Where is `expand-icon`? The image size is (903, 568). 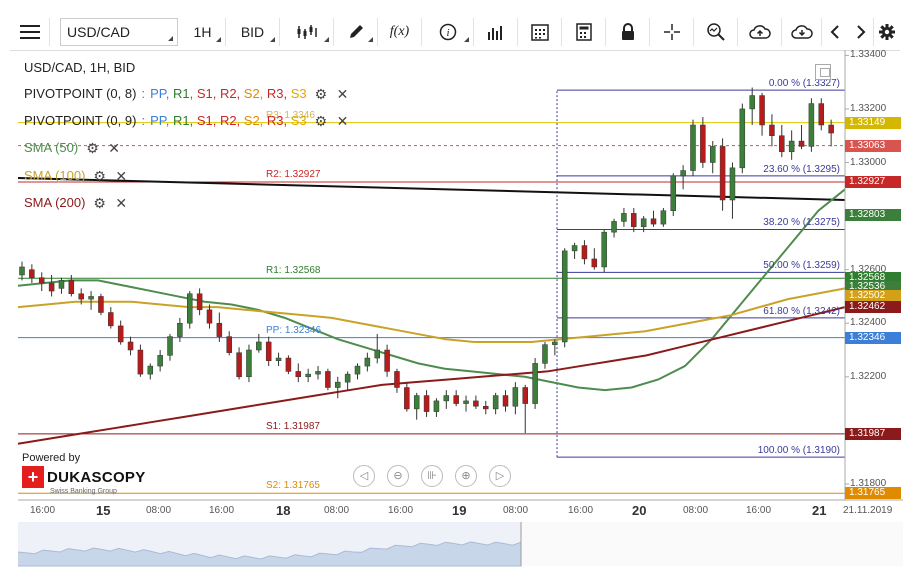 expand-icon is located at coordinates (823, 72).